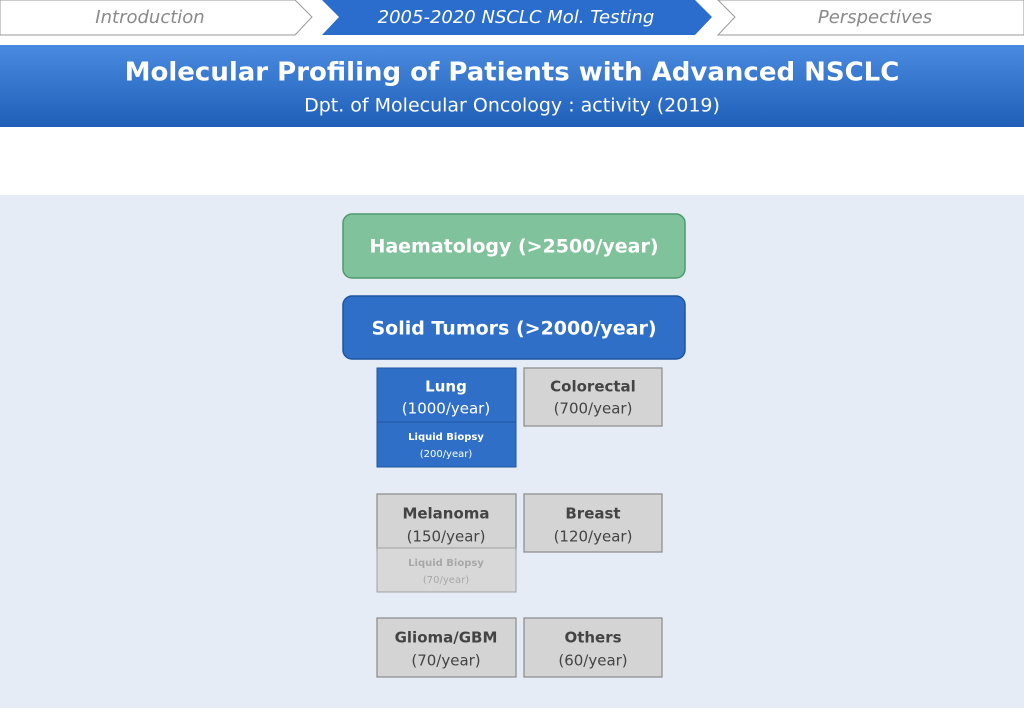 The image size is (1024, 708). What do you see at coordinates (593, 387) in the screenshot?
I see `box-label: Colorectal` at bounding box center [593, 387].